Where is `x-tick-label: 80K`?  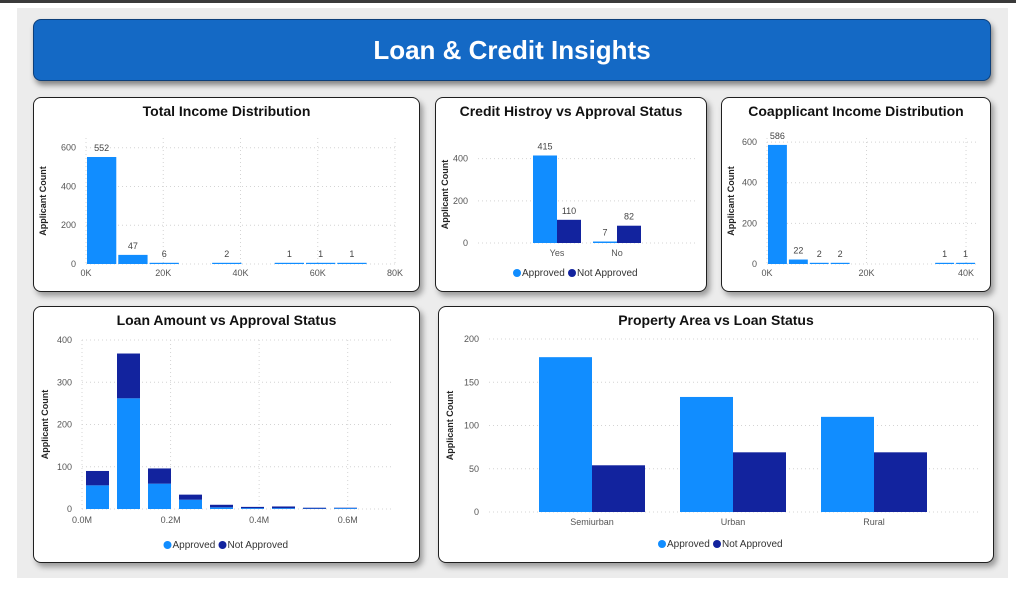
x-tick-label: 80K is located at coordinates (395, 273).